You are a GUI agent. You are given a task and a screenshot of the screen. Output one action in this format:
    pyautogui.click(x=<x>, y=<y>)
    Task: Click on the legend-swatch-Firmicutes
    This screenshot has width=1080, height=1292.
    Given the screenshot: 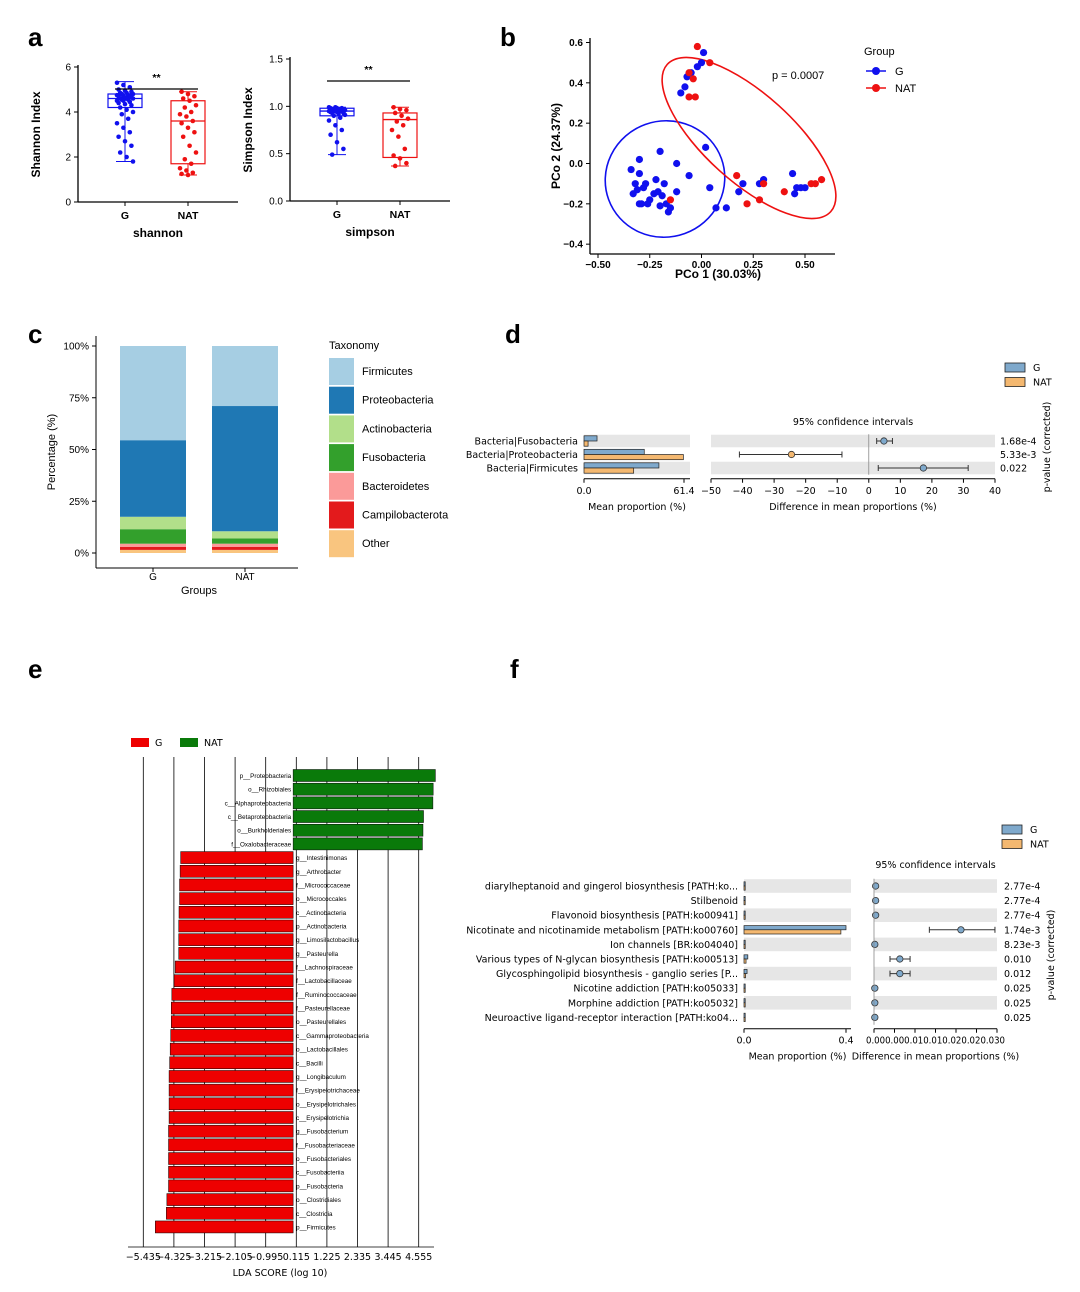 What is the action you would take?
    pyautogui.click(x=341, y=371)
    